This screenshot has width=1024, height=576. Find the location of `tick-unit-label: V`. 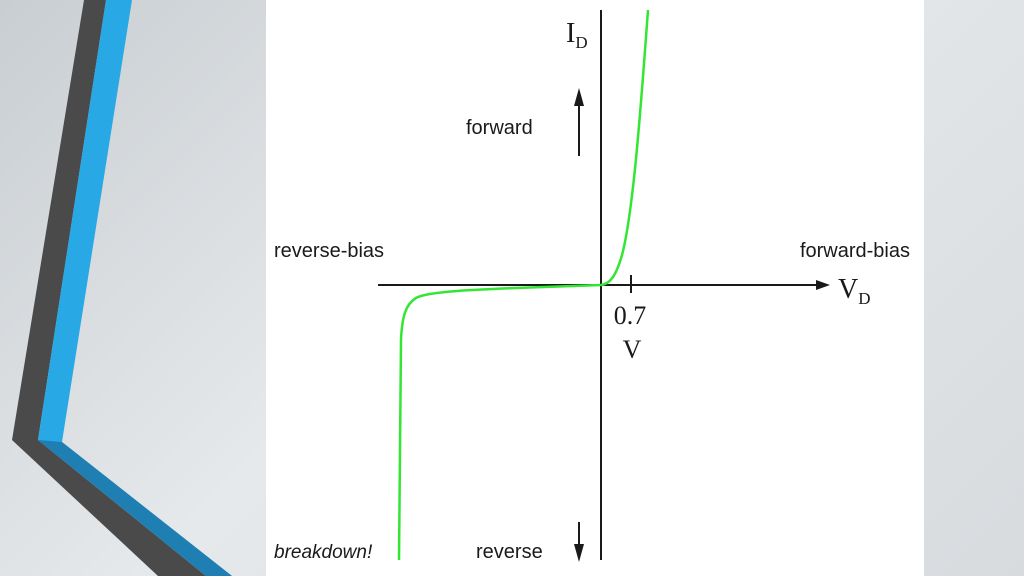

tick-unit-label: V is located at coordinates (632, 349).